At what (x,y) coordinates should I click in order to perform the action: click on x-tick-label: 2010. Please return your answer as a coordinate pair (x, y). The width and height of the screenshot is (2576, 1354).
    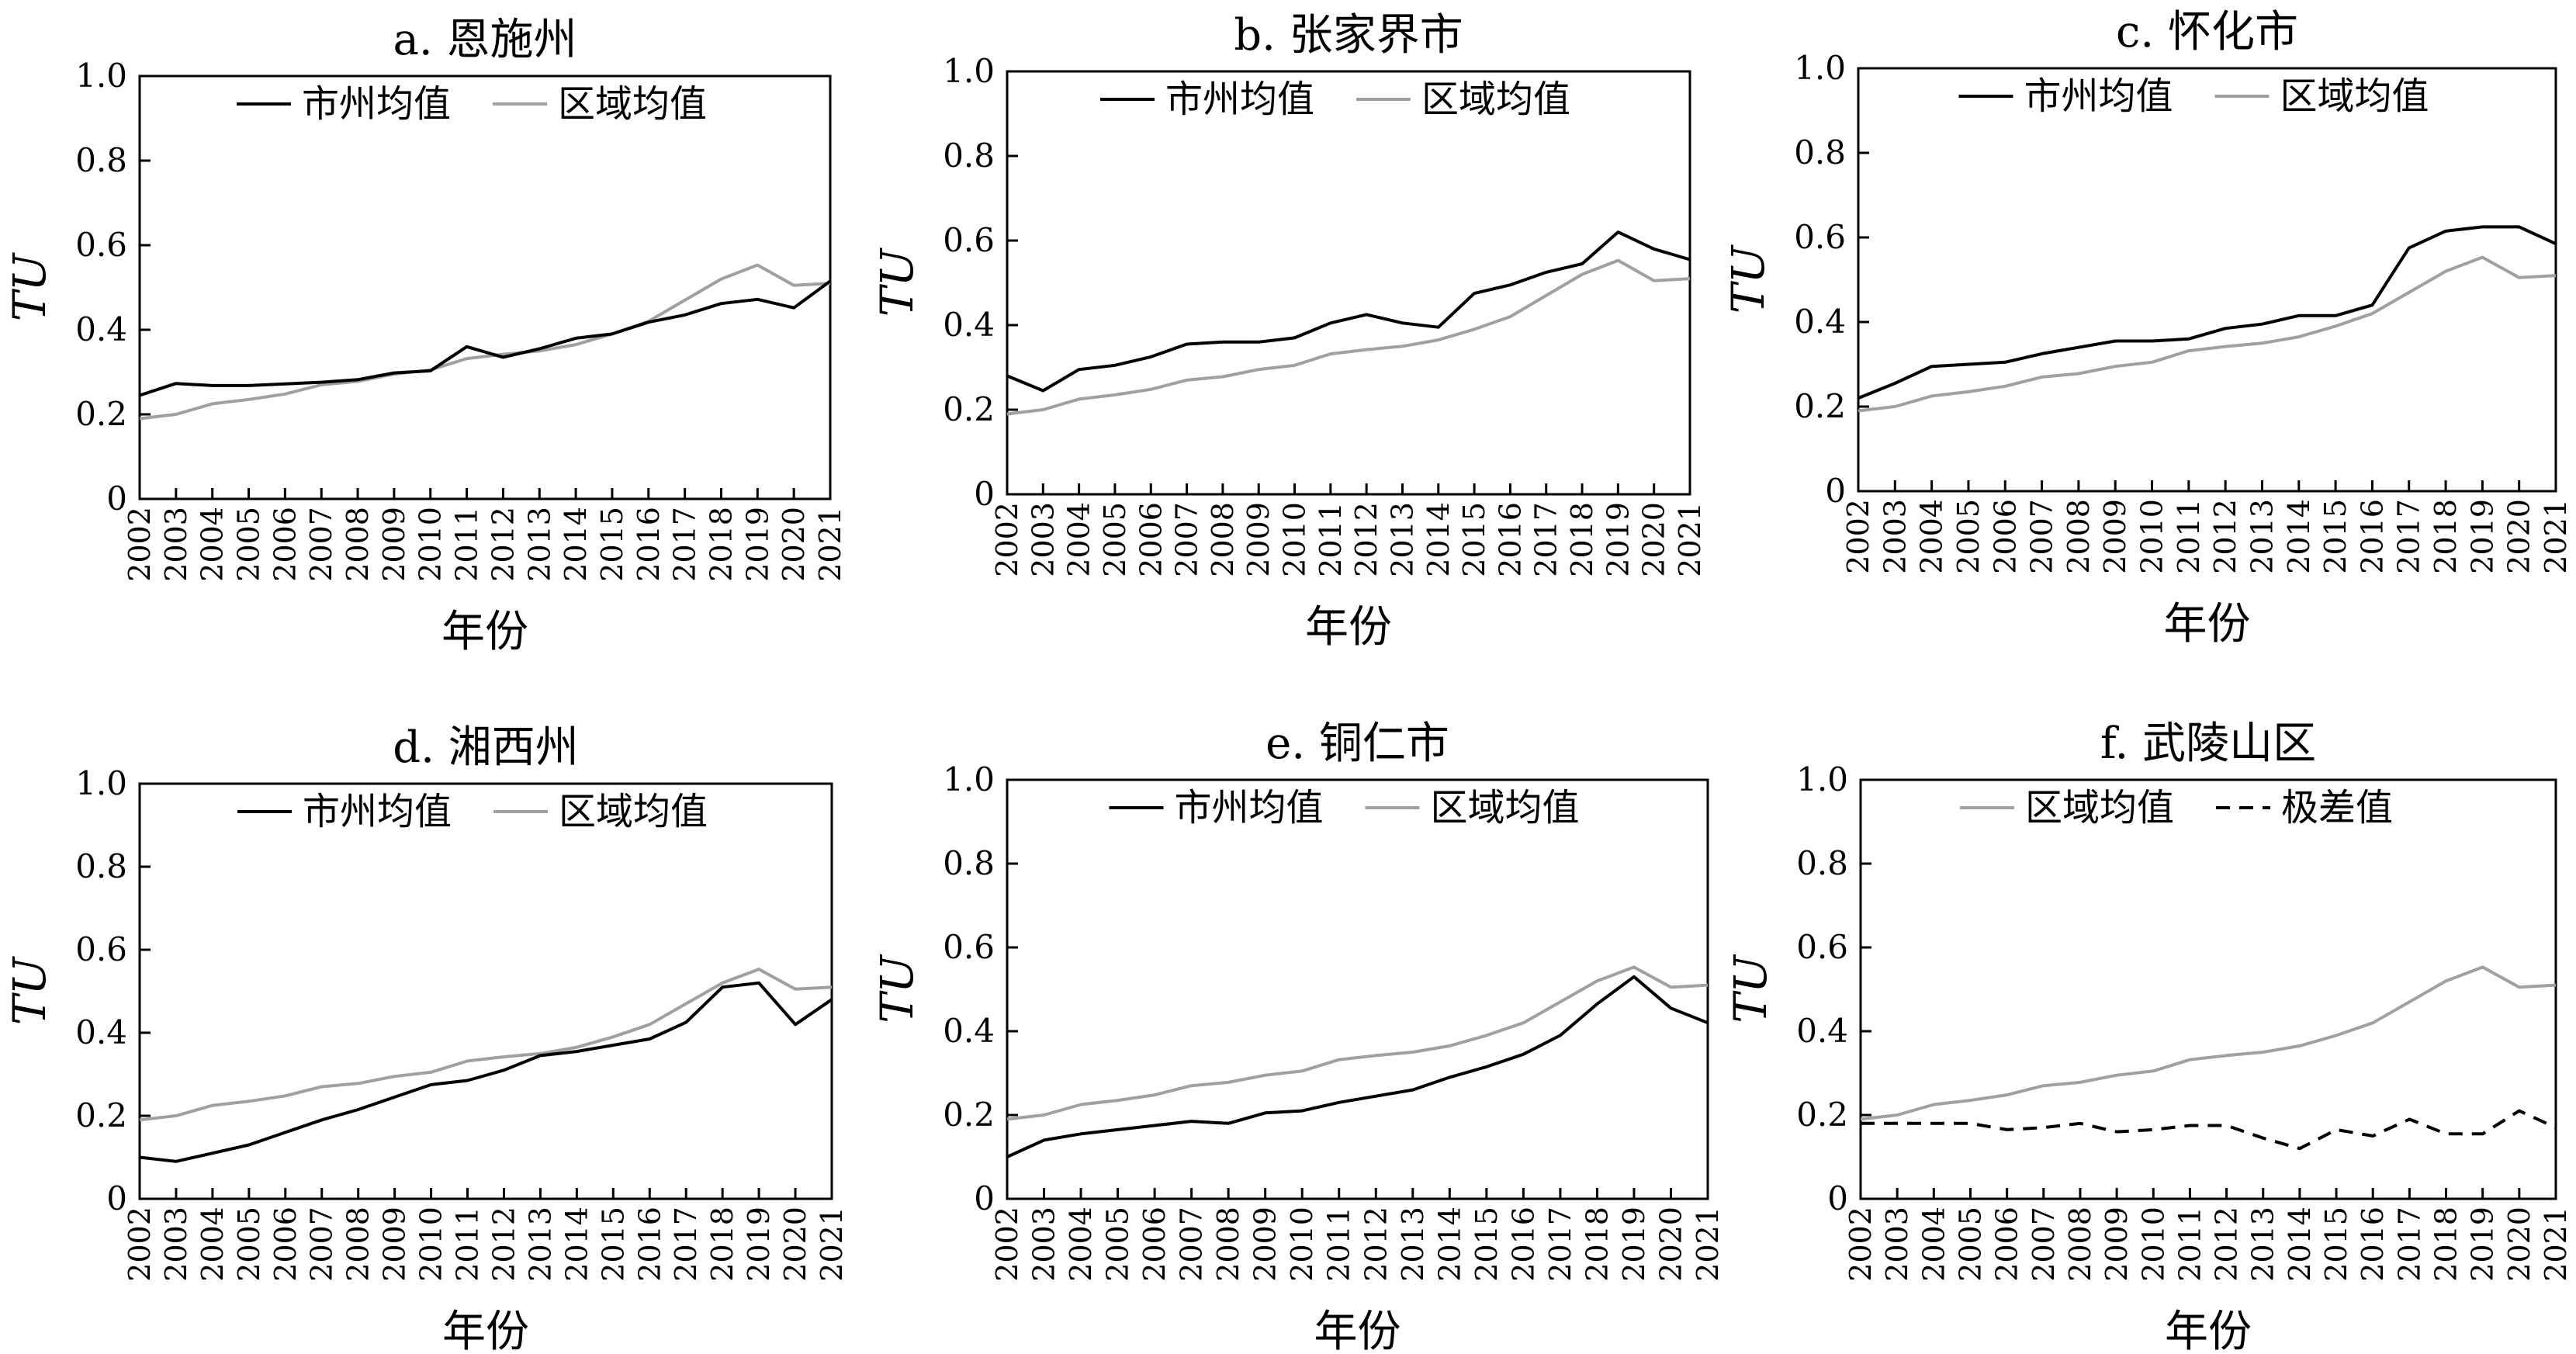
    Looking at the image, I should click on (1295, 539).